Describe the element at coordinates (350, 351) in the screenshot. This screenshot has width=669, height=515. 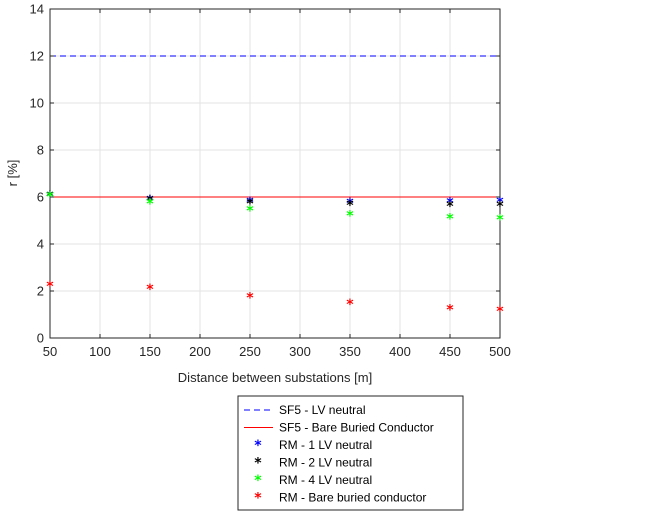
I see `x-tick-label: 350` at that location.